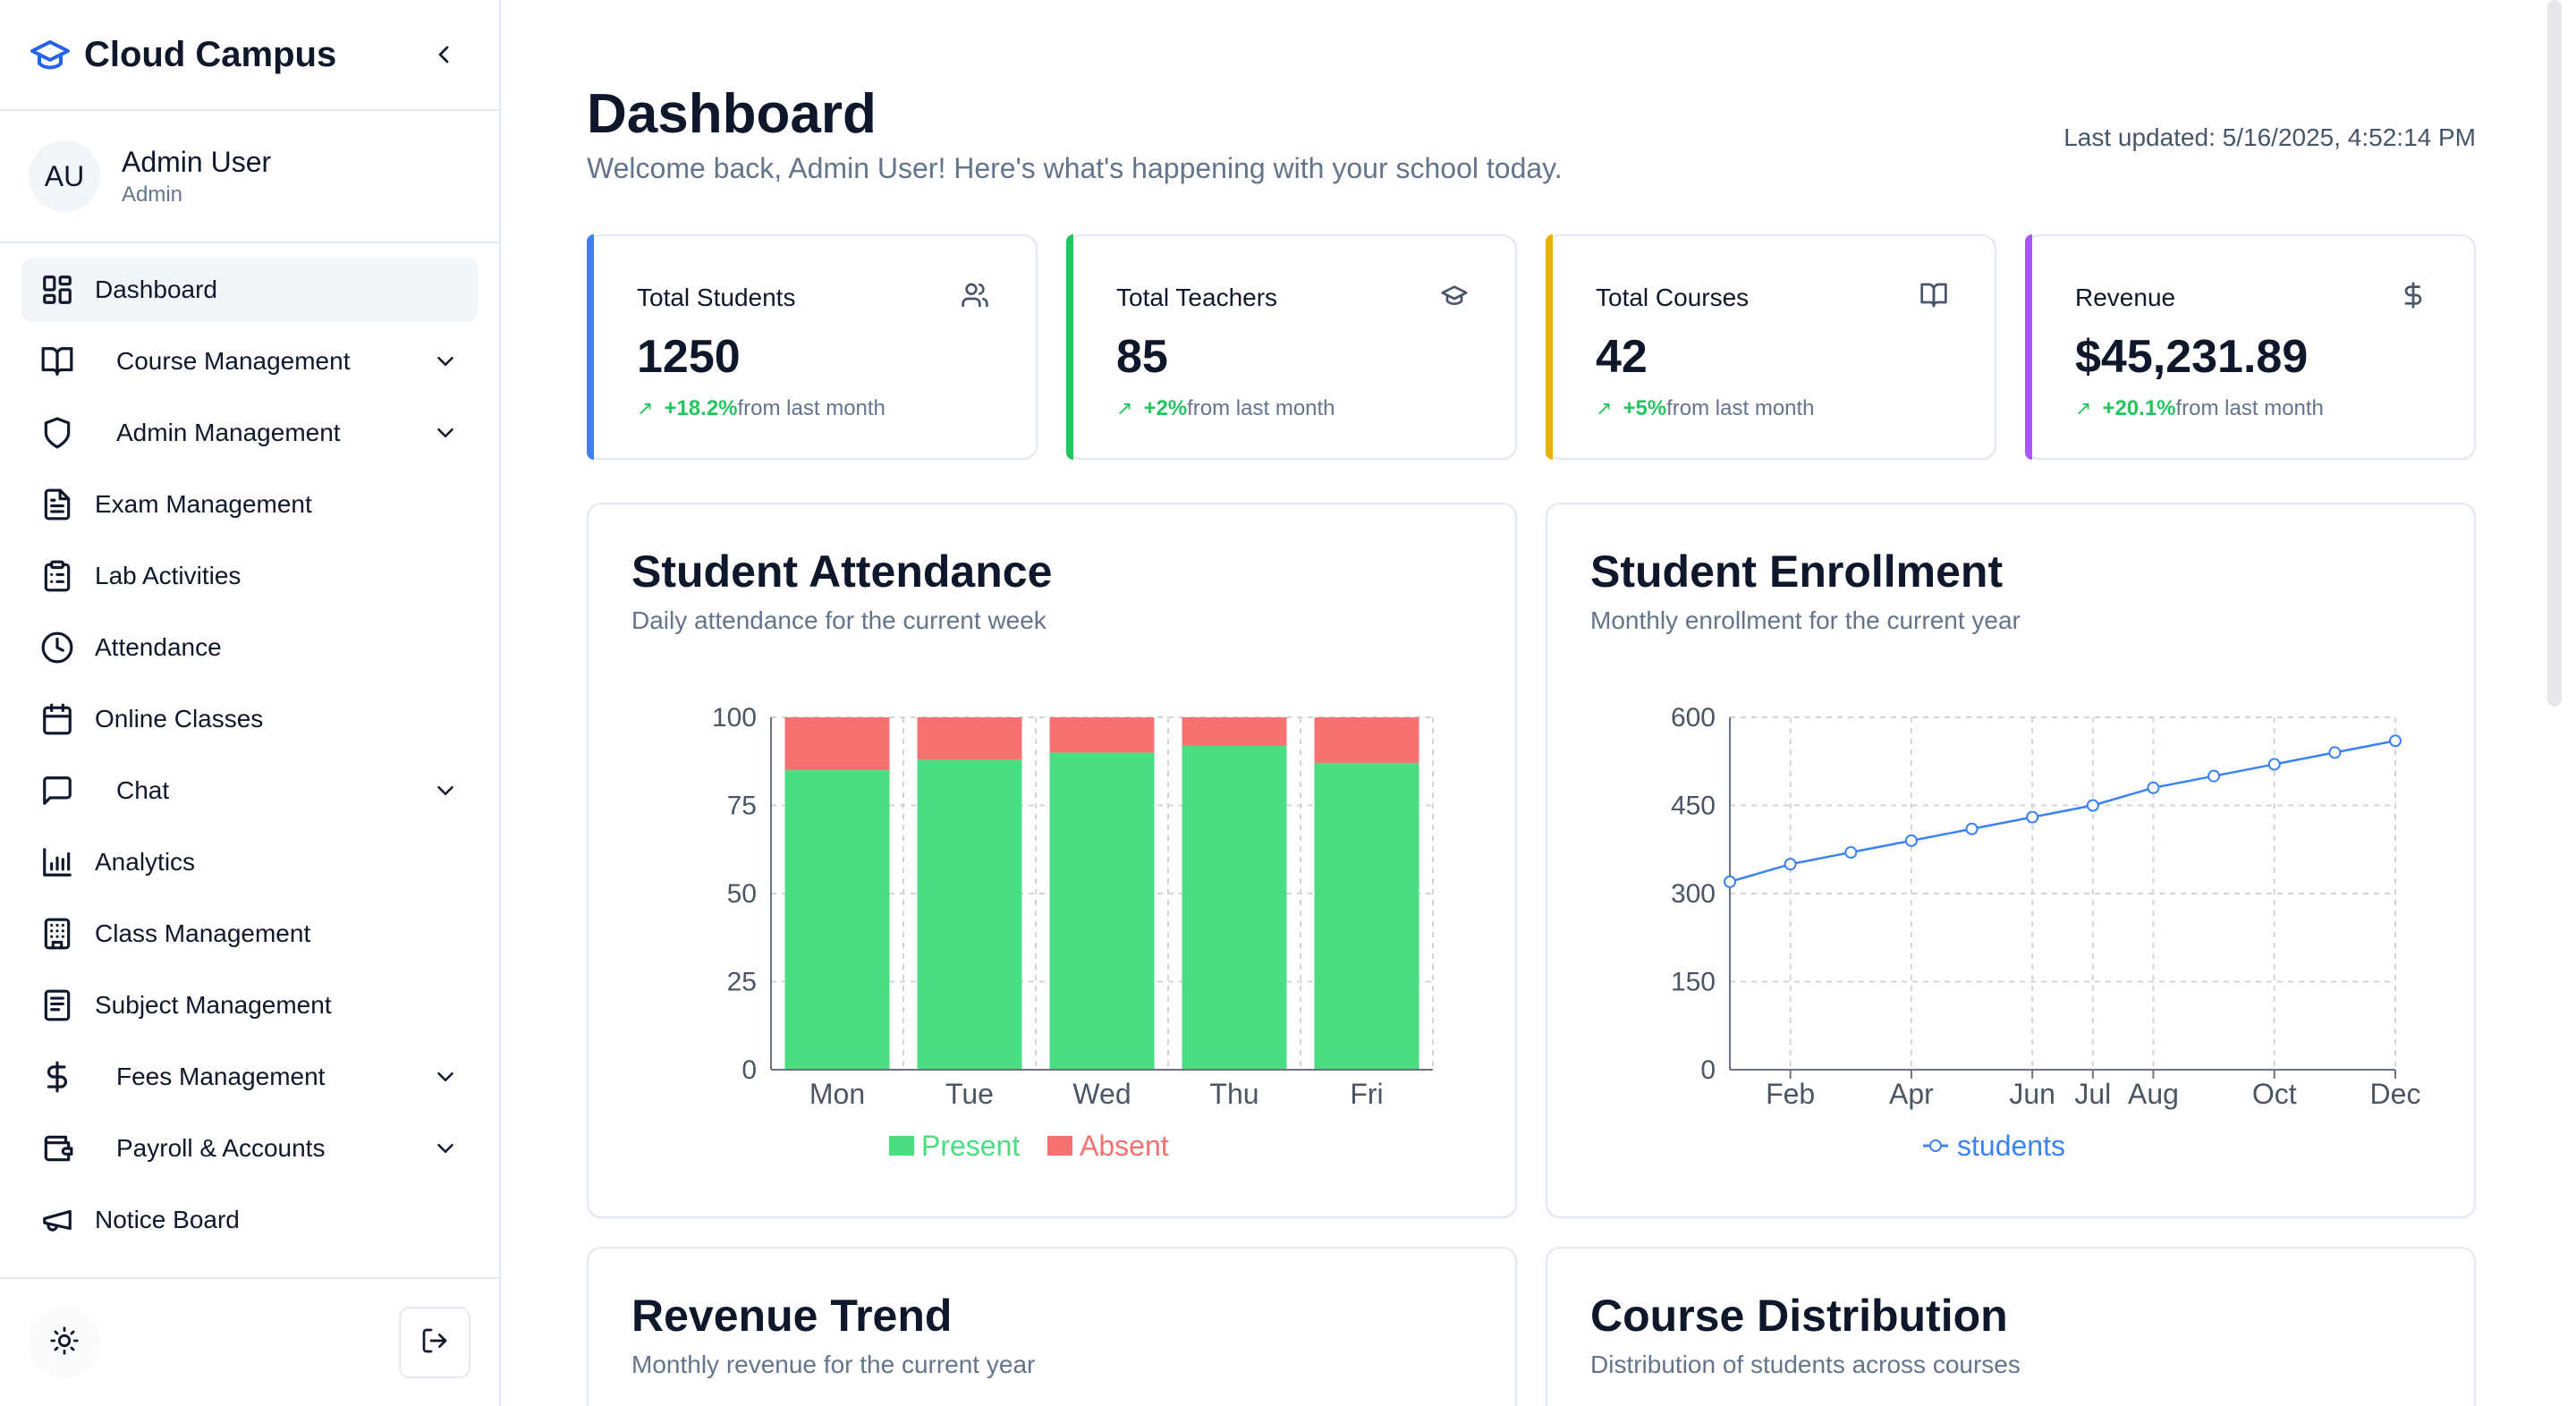  Describe the element at coordinates (167, 1219) in the screenshot. I see `sidebar-item-label: Notice Board` at that location.